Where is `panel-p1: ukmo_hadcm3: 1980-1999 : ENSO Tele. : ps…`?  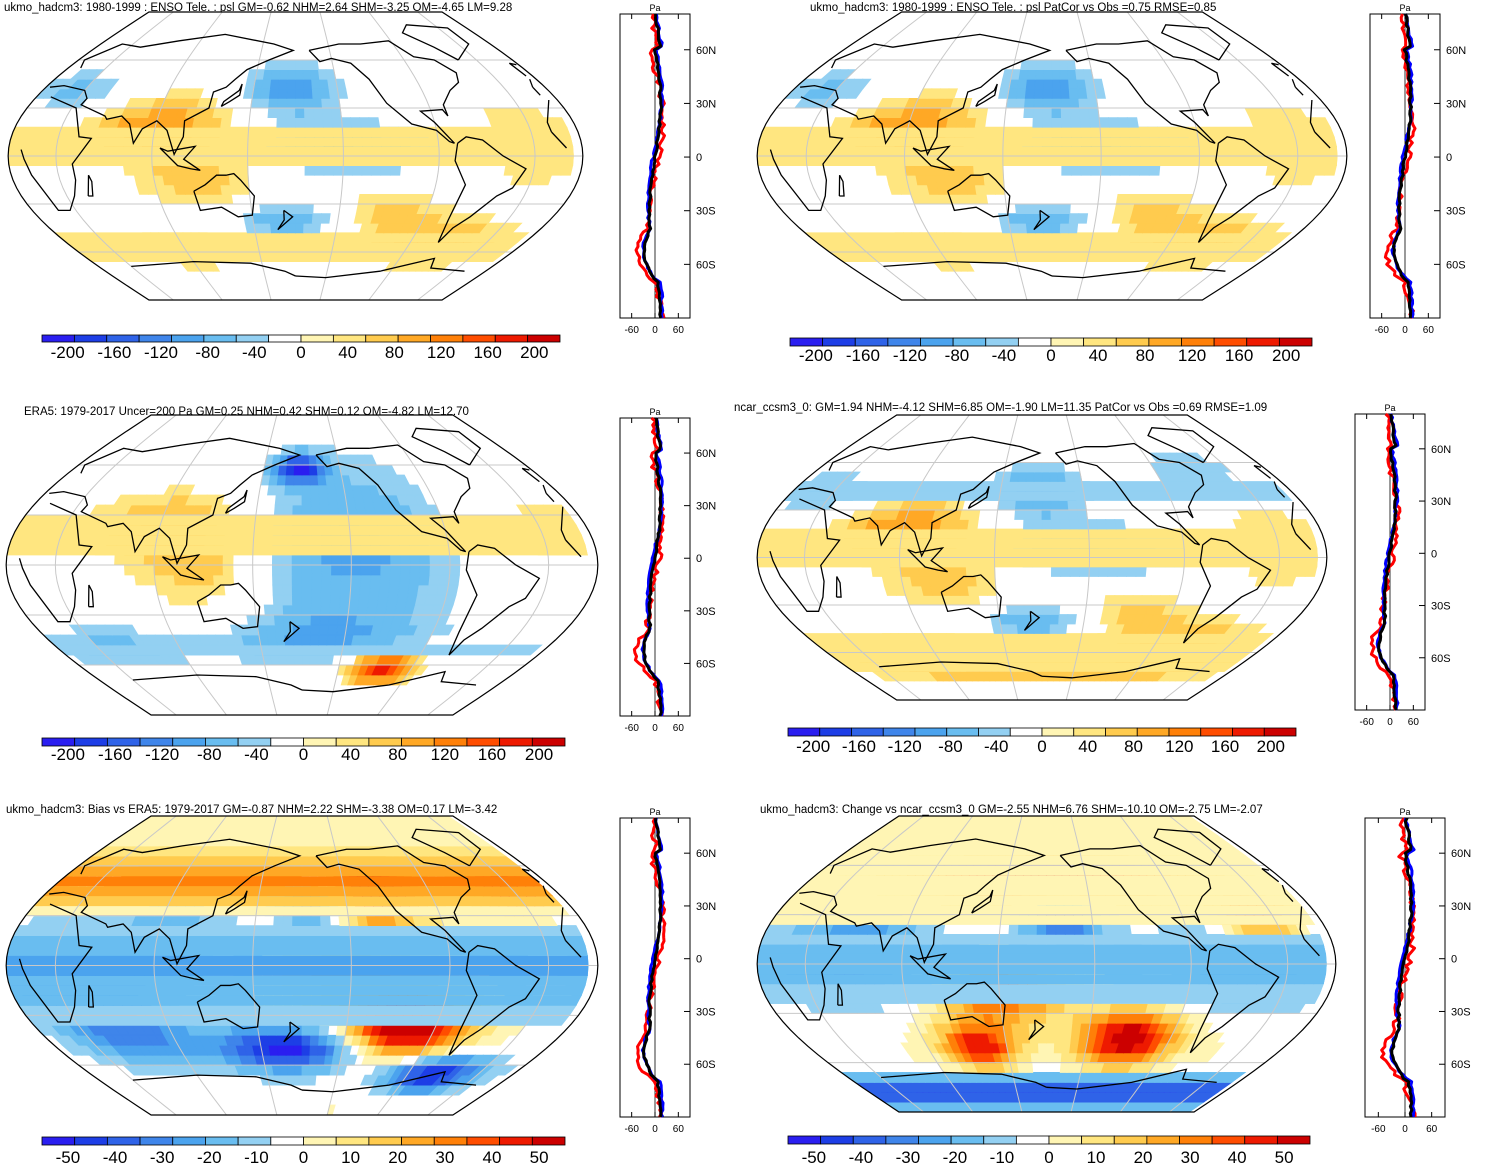 panel-p1: ukmo_hadcm3: 1980-1999 : ENSO Tele. : ps… is located at coordinates (360, 182).